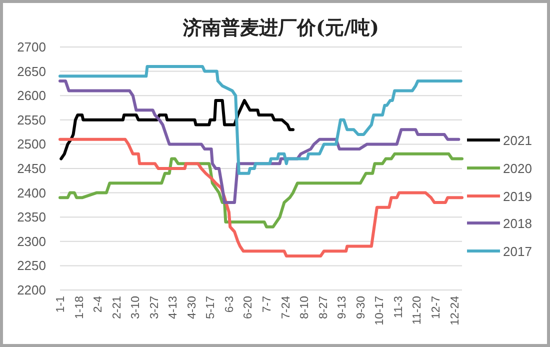 The image size is (550, 347). Describe the element at coordinates (31, 120) in the screenshot. I see `y-tick-label: 2550` at that location.